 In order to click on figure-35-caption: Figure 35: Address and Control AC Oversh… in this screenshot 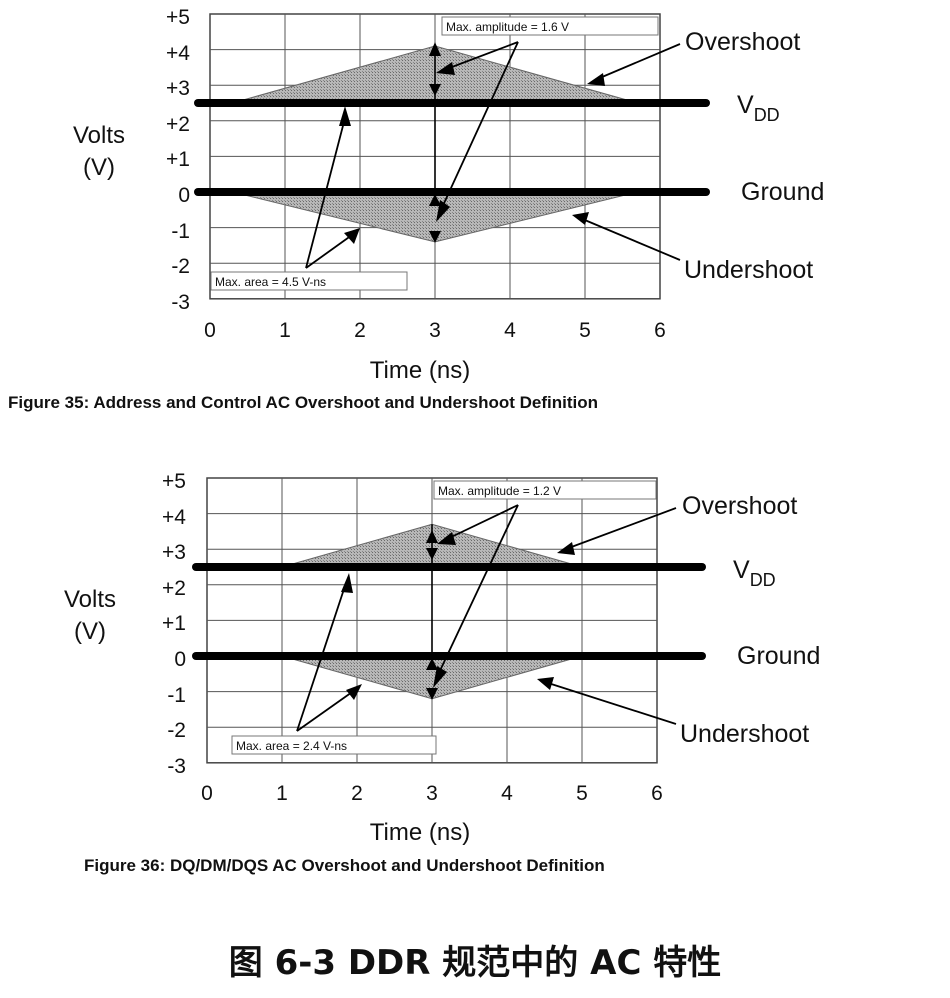, I will do `click(303, 402)`.